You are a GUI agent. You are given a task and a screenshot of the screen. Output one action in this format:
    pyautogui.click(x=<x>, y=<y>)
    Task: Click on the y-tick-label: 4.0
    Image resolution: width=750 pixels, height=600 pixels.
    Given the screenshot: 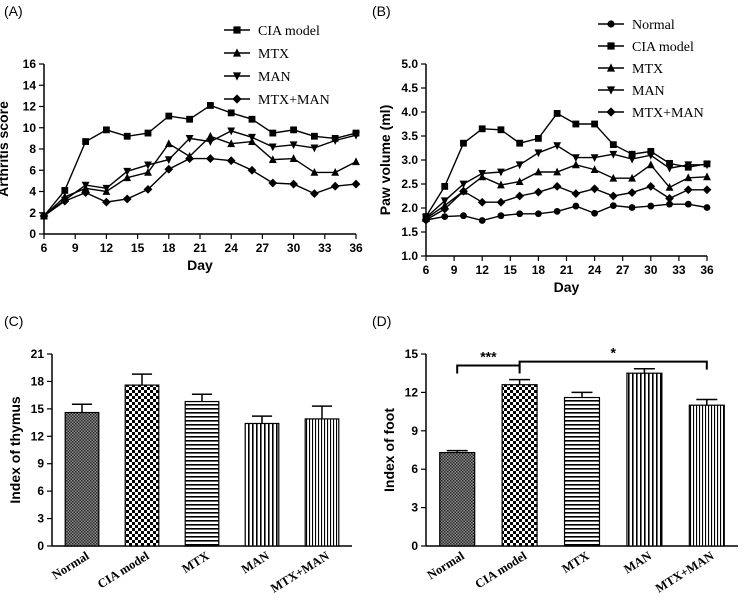 What is the action you would take?
    pyautogui.click(x=409, y=112)
    